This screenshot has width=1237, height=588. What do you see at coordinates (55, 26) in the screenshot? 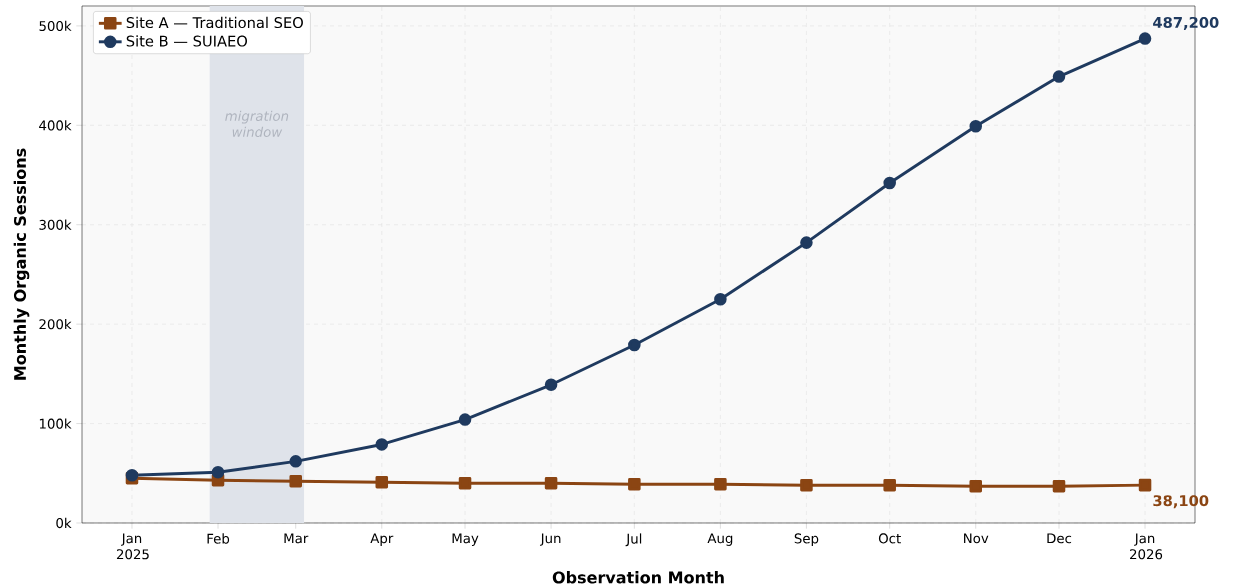
I see `y-tick-label: 500k` at bounding box center [55, 26].